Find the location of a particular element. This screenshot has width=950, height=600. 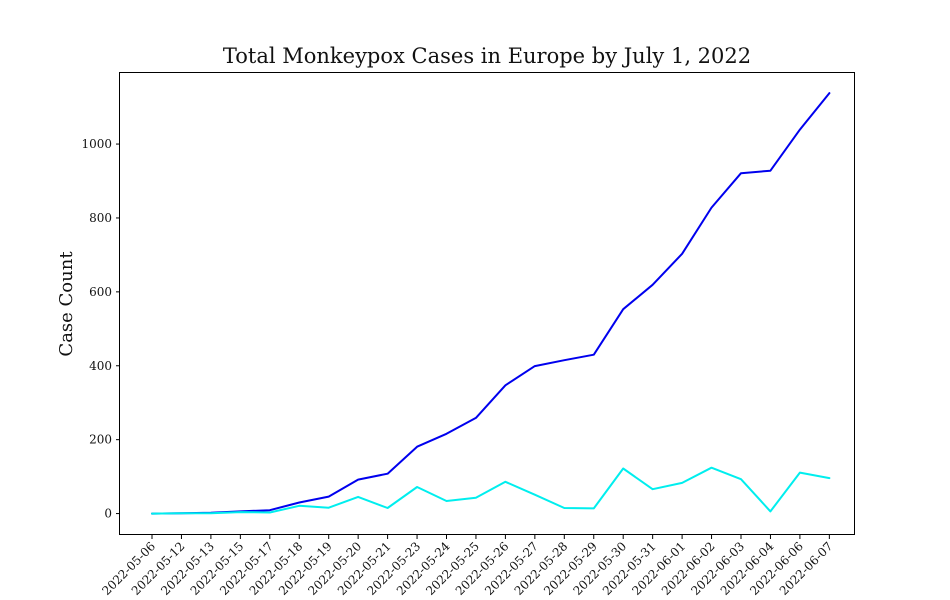

y-tick-label: 800 is located at coordinates (100, 218).